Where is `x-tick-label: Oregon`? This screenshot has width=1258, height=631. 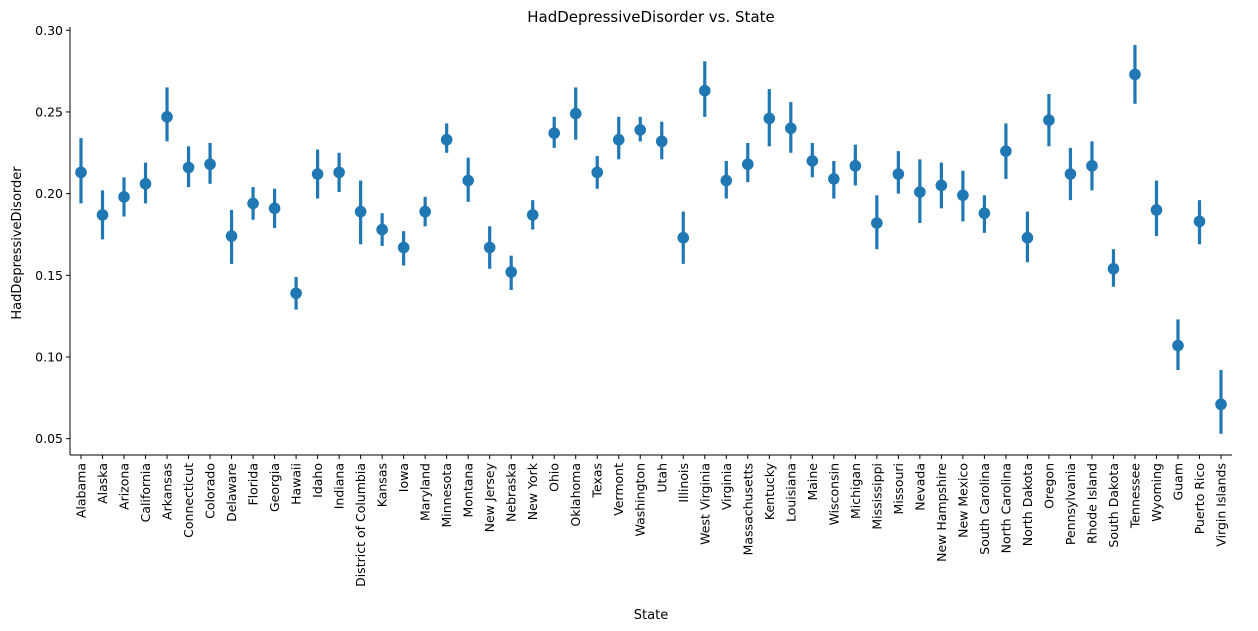
x-tick-label: Oregon is located at coordinates (1048, 486).